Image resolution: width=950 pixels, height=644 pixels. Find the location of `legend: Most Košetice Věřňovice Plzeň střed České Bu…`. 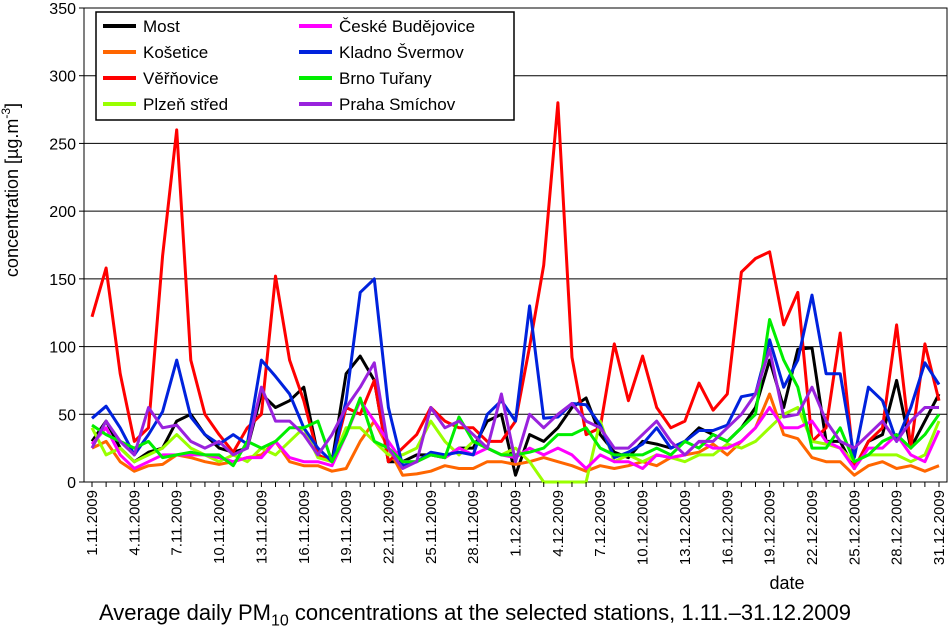

legend: Most Košetice Věřňovice Plzeň střed České Bu… is located at coordinates (305, 66).